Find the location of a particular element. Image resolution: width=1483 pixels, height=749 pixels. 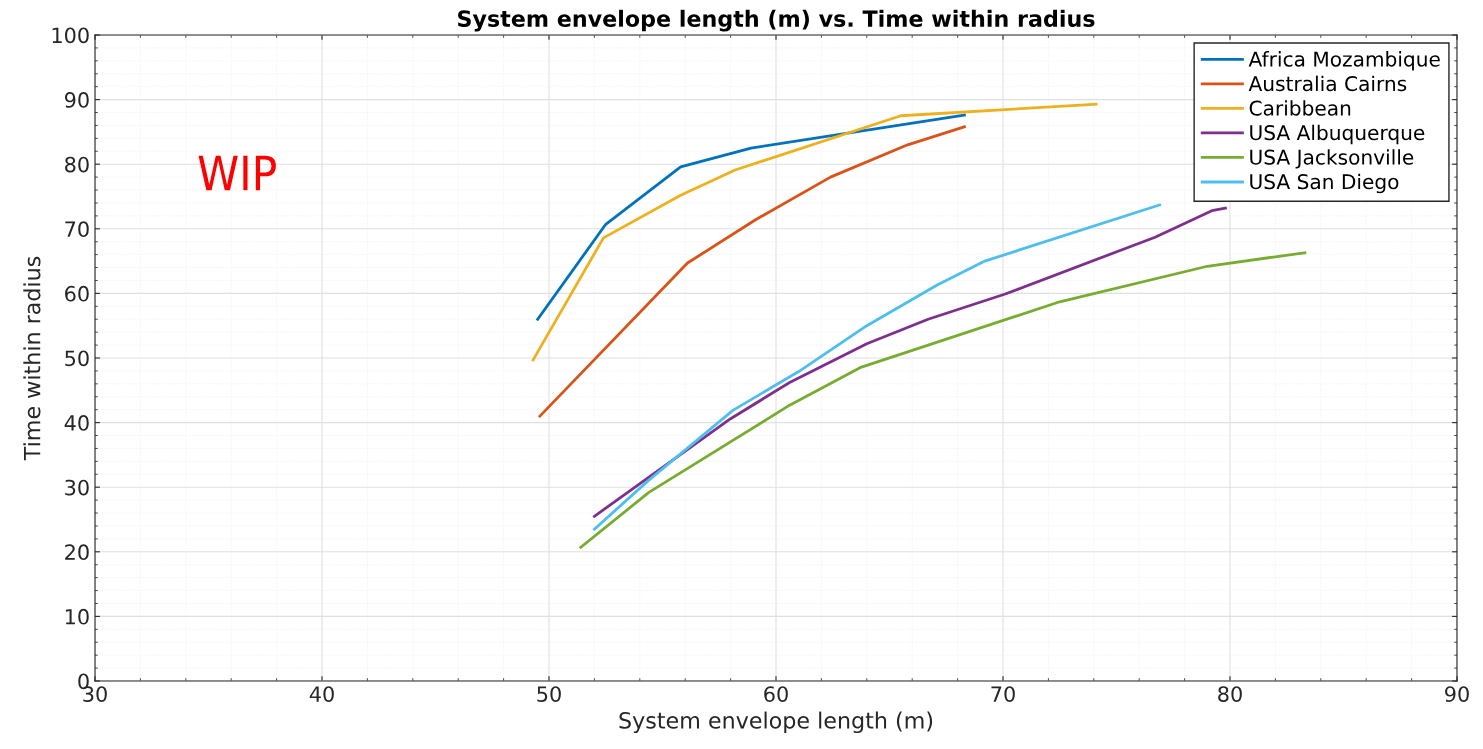

y-tick-label: 100 is located at coordinates (70, 35).